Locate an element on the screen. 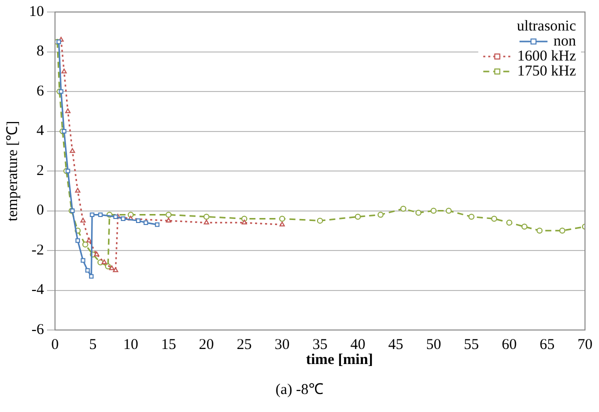 This screenshot has height=412, width=599. legend-title: ultrasonic is located at coordinates (546, 26).